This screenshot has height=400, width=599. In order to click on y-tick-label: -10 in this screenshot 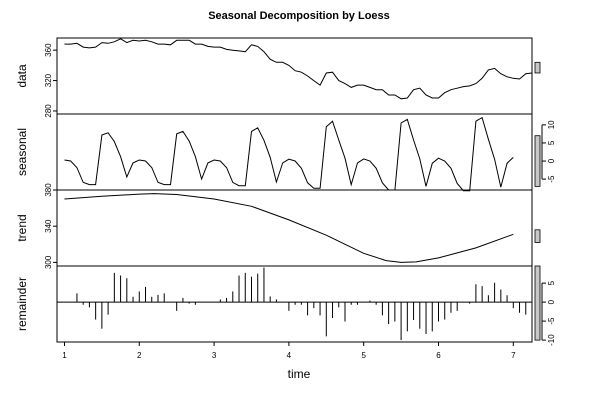, I will do `click(551, 340)`.